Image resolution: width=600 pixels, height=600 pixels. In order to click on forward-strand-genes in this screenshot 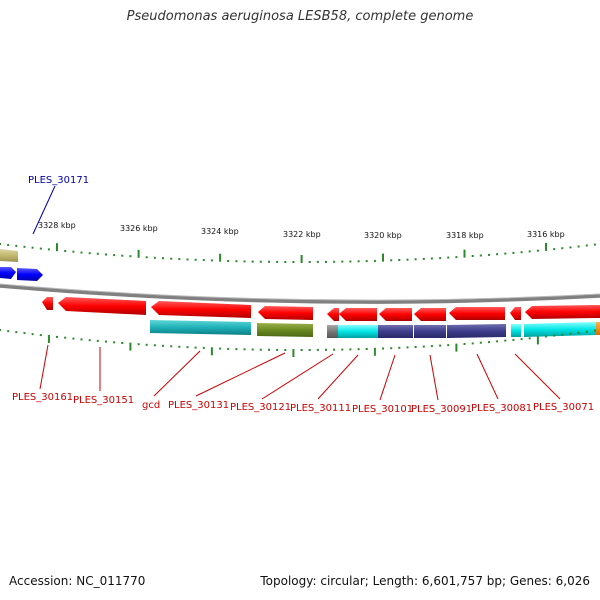, I will do `click(21, 274)`.